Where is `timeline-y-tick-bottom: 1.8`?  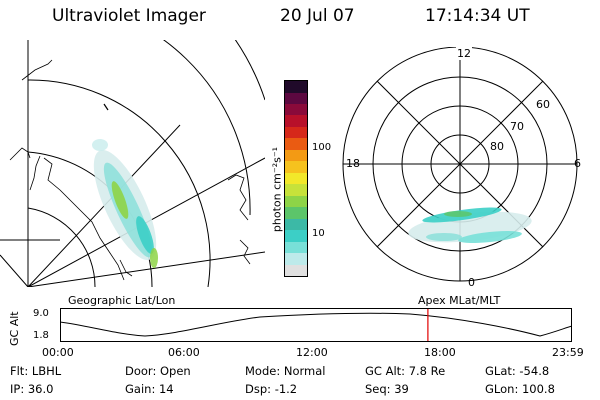
timeline-y-tick-bottom: 1.8 is located at coordinates (41, 335).